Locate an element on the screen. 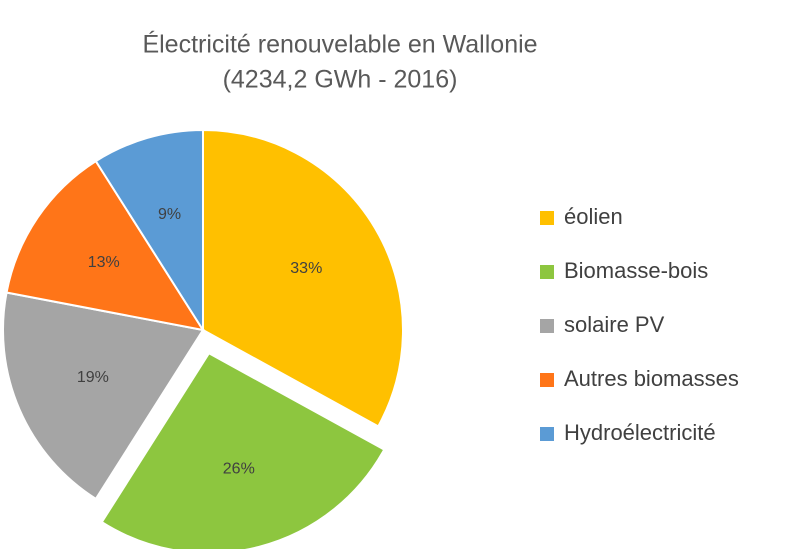 The width and height of the screenshot is (800, 549). legend-label: Hydroélectricité is located at coordinates (640, 432).